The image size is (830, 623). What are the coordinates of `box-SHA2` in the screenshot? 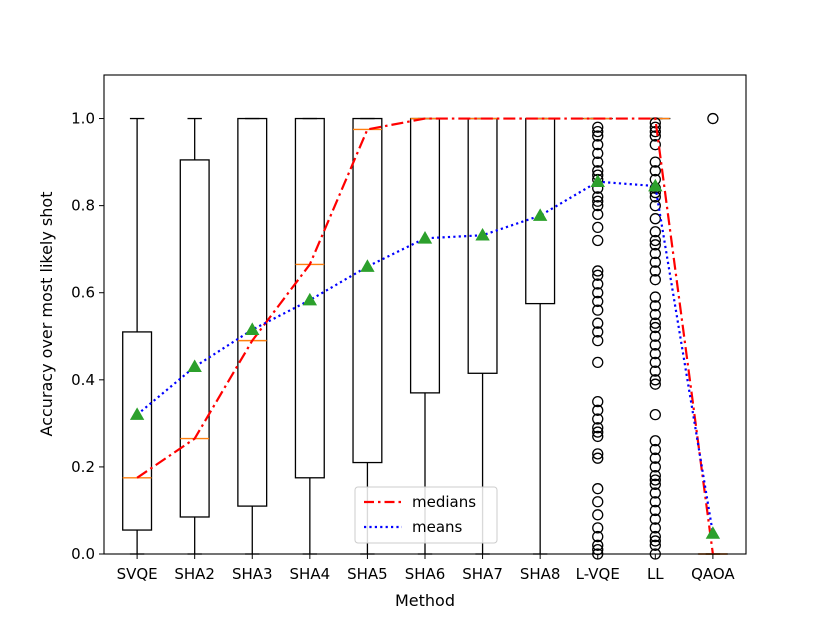 It's located at (194, 336).